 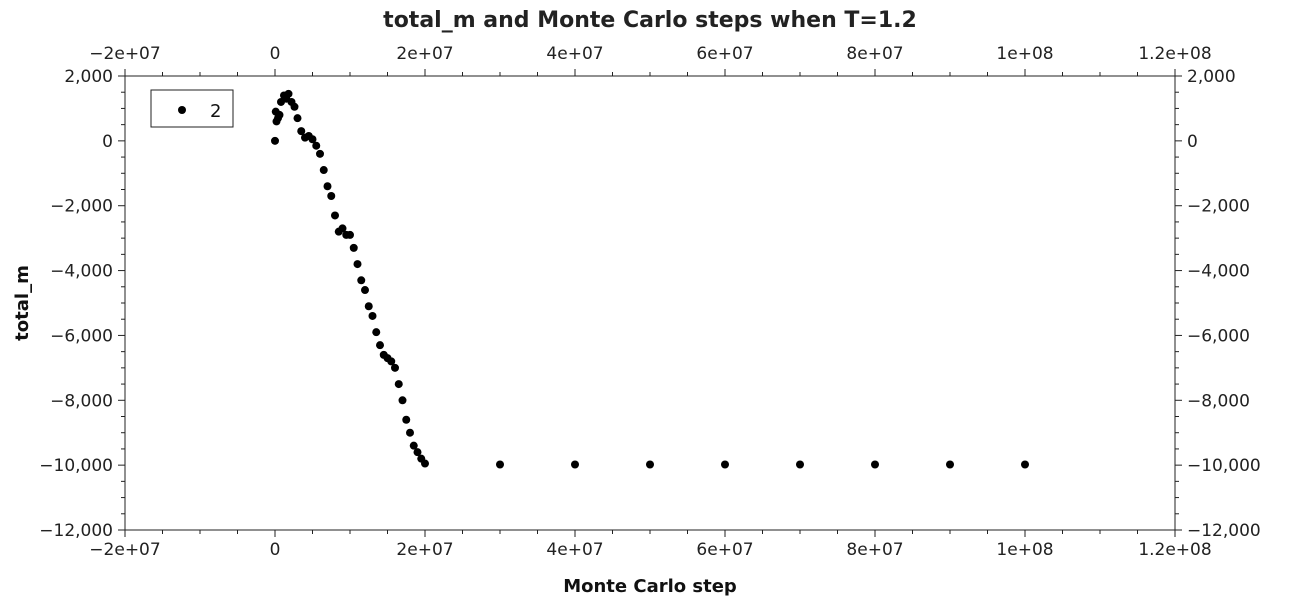 I want to click on x-tick-label-top: 2e+07, so click(x=424, y=54).